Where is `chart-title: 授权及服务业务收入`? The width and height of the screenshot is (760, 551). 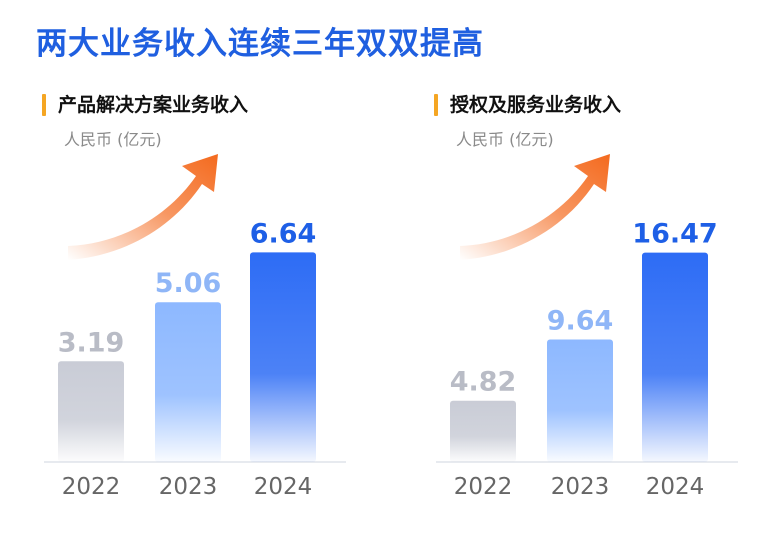 chart-title: 授权及服务业务收入 is located at coordinates (536, 105).